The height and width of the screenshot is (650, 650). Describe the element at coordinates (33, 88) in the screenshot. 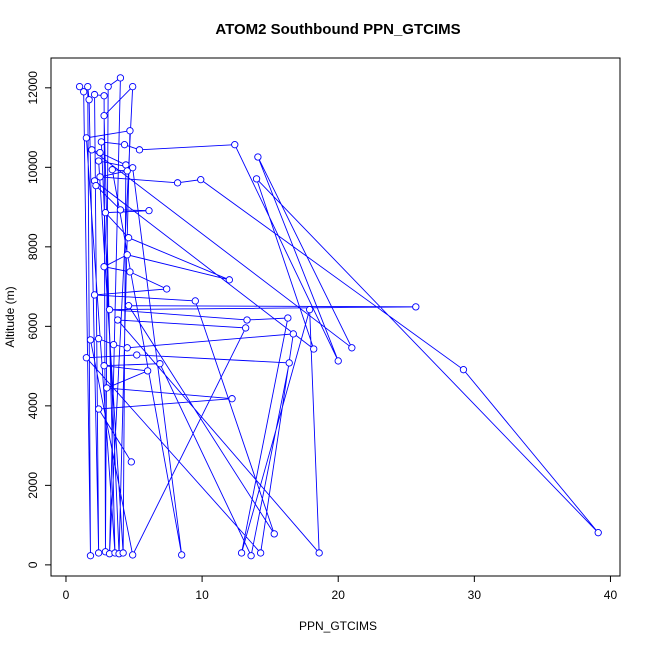

I see `y-tick-label: 12000` at that location.